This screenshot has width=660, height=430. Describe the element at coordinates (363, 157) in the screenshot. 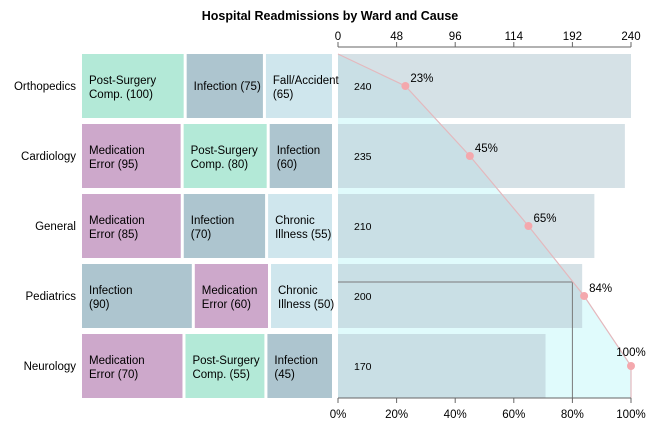

I see `bar-value-label: 235` at that location.